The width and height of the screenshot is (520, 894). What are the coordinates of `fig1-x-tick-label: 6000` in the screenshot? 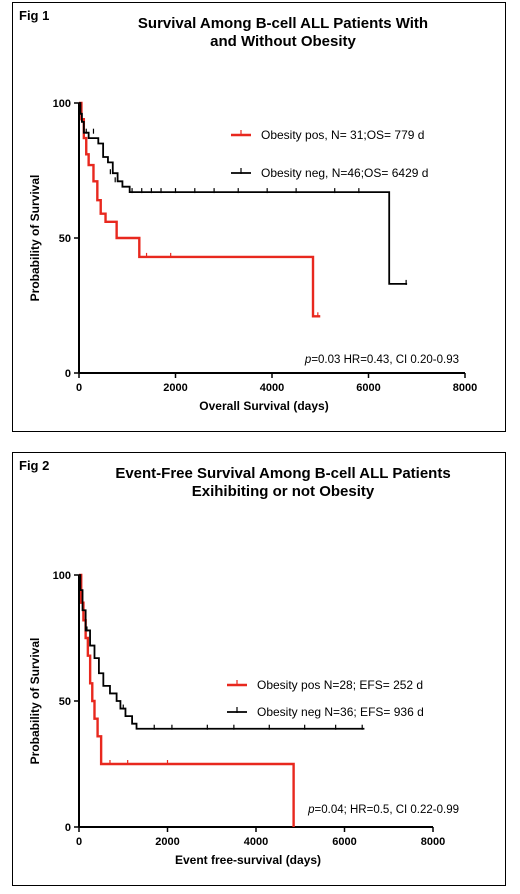 It's located at (368, 388).